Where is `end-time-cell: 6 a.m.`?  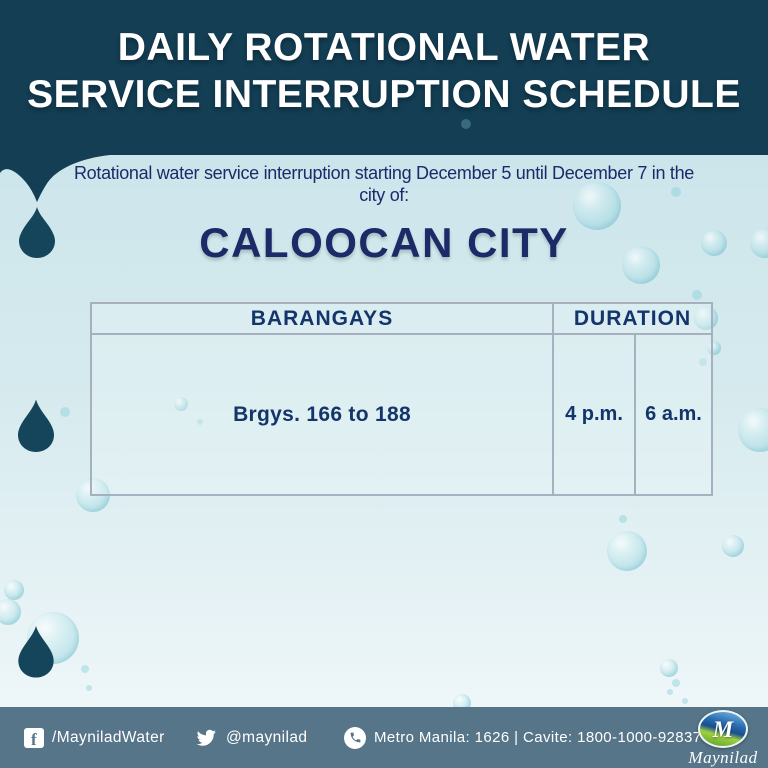
end-time-cell: 6 a.m. is located at coordinates (673, 414).